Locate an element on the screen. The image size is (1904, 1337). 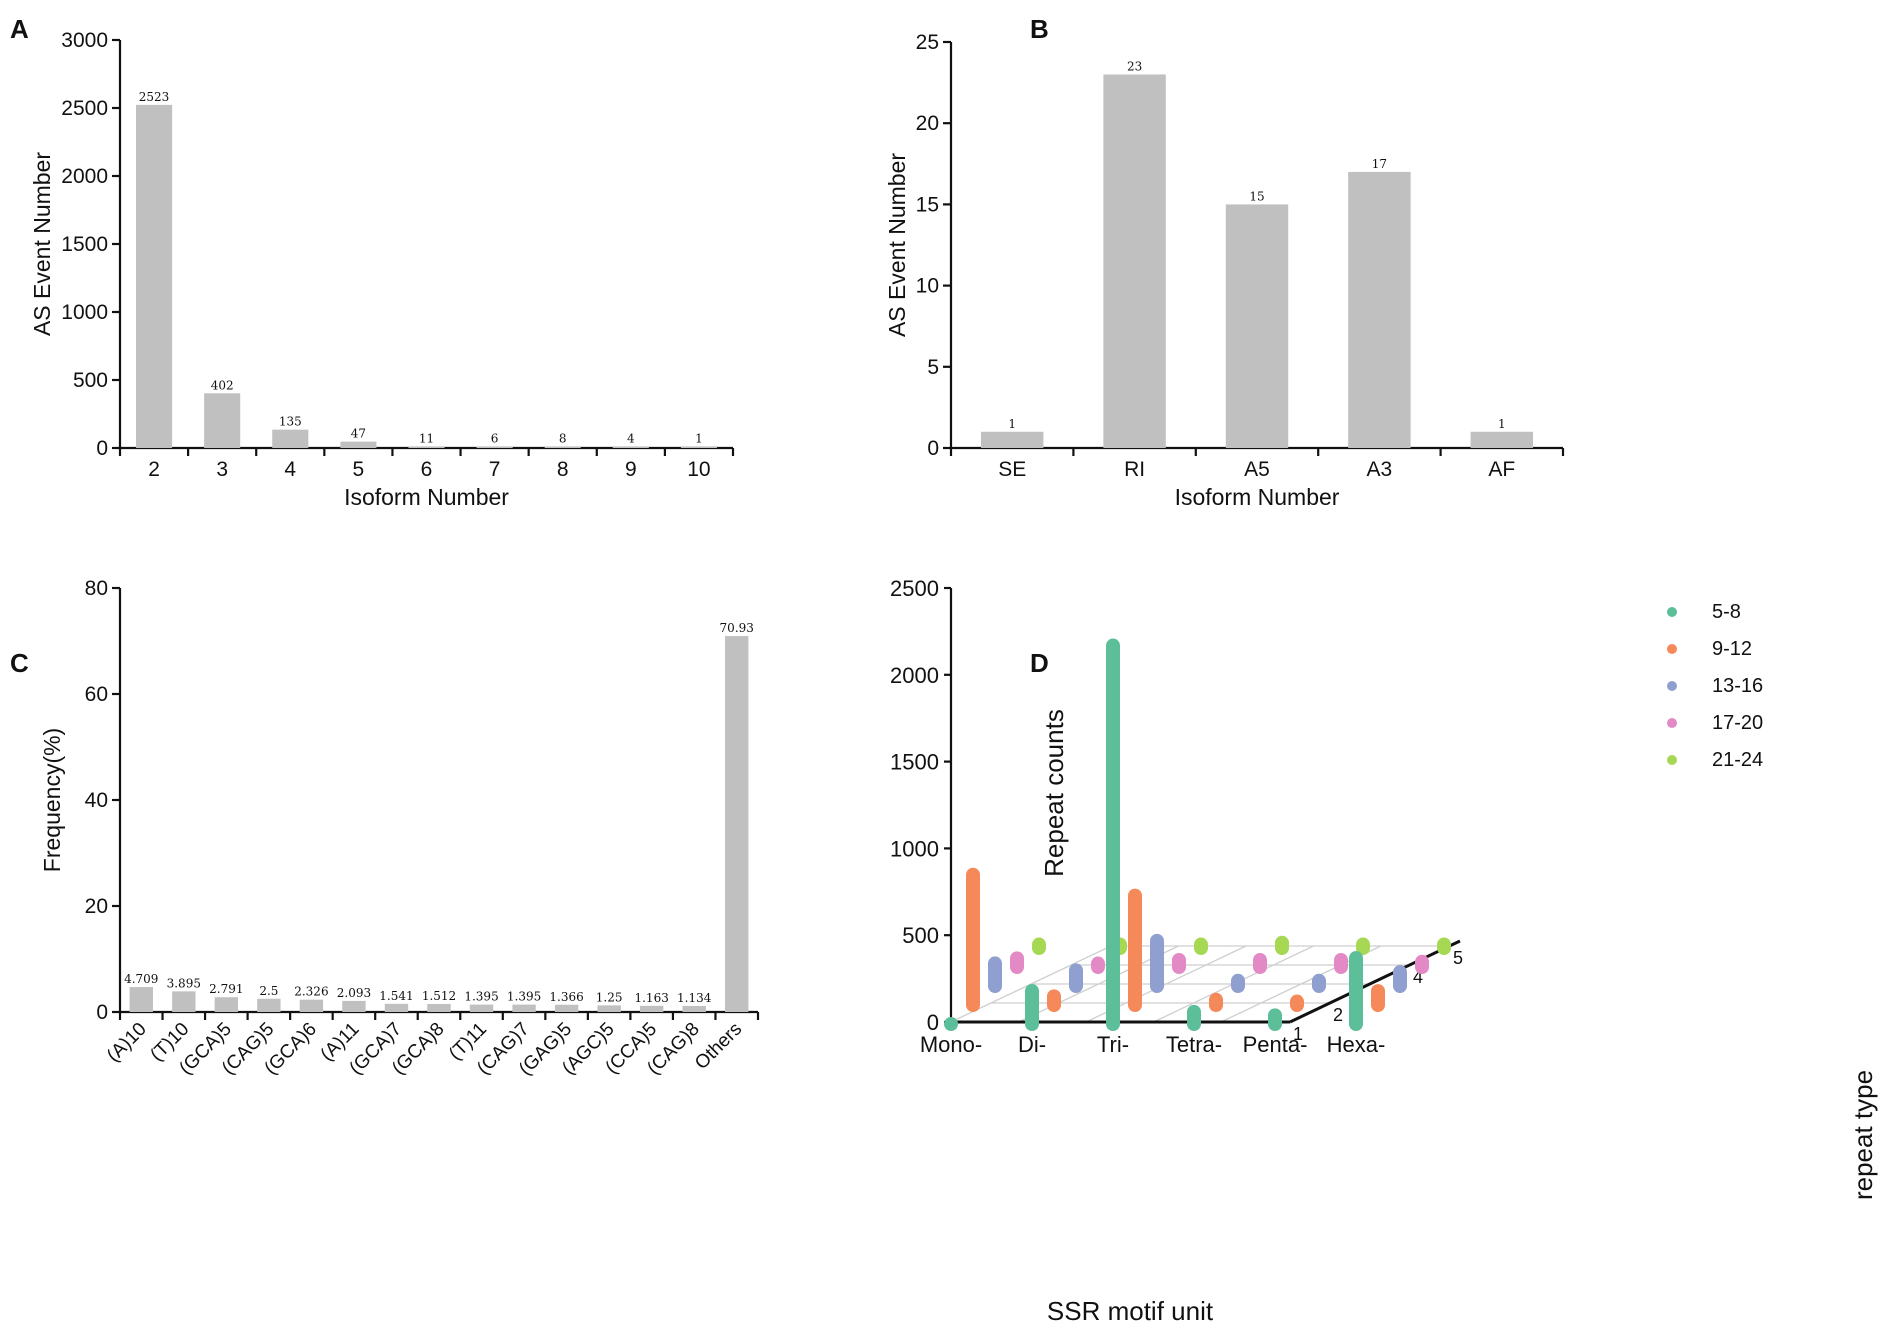
c2-data-label: 1.163 is located at coordinates (651, 998).